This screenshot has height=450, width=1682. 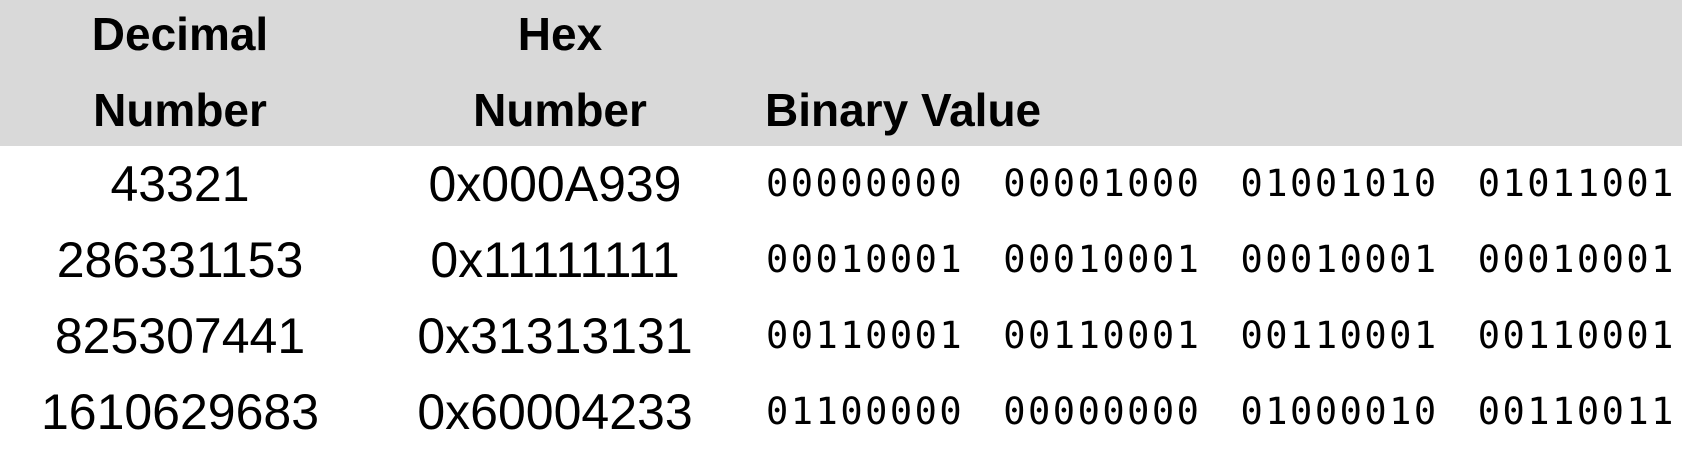 I want to click on decimal-cell: 286331153, so click(x=180, y=260).